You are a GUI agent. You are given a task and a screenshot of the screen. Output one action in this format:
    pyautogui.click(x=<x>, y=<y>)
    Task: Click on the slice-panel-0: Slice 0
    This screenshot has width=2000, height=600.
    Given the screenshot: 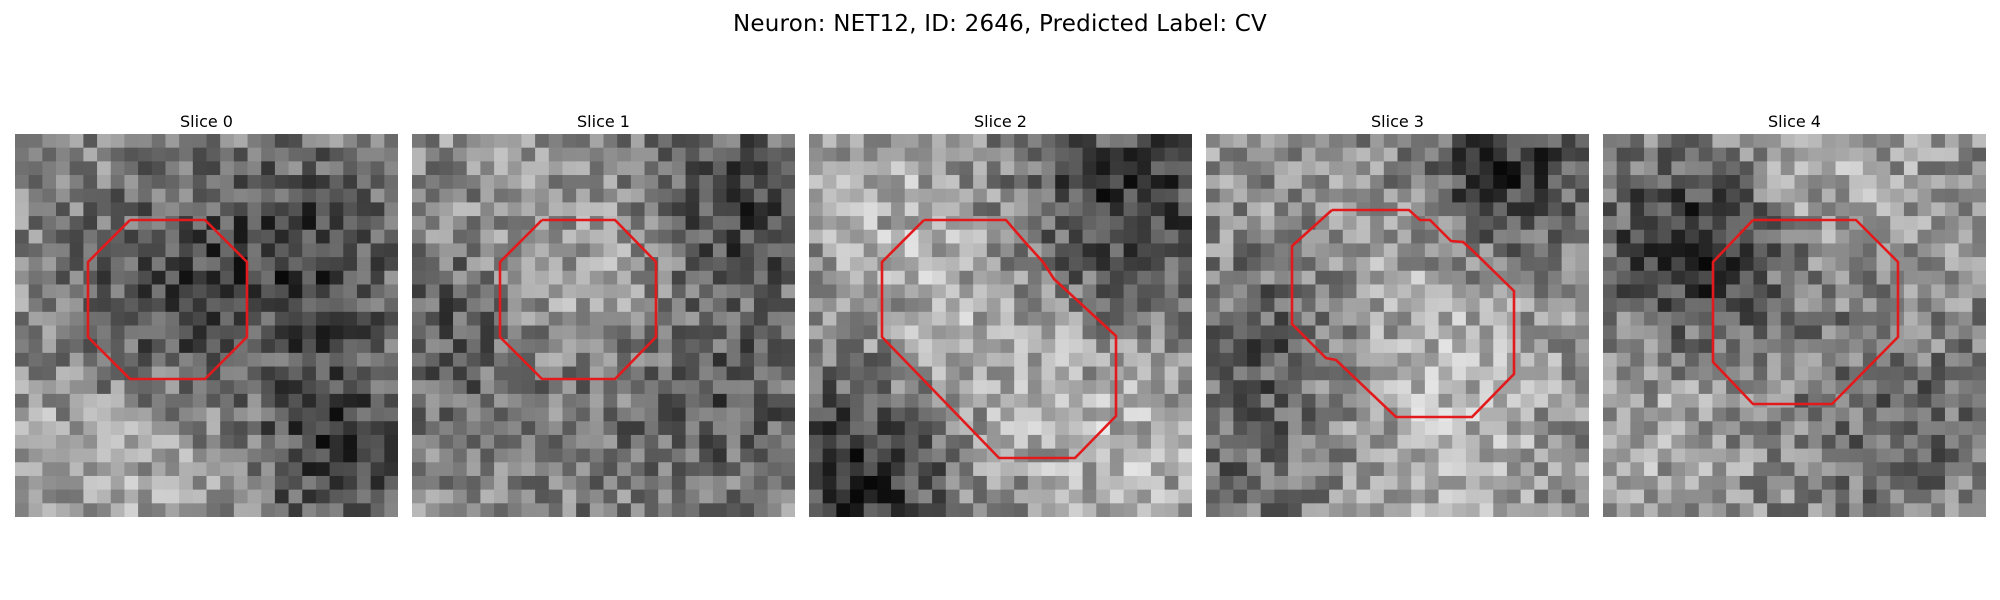 What is the action you would take?
    pyautogui.click(x=206, y=314)
    